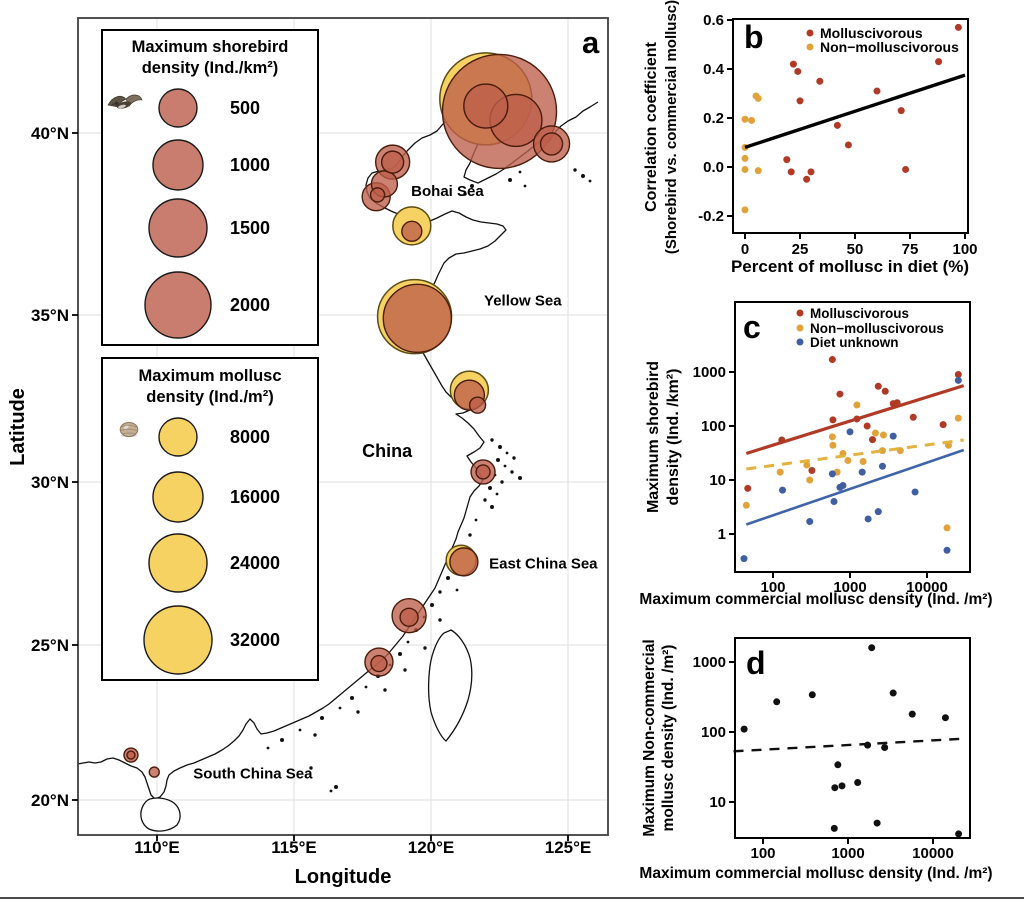 Image resolution: width=1024 pixels, height=913 pixels. Describe the element at coordinates (250, 228) in the screenshot. I see `legend-value: 1500` at that location.